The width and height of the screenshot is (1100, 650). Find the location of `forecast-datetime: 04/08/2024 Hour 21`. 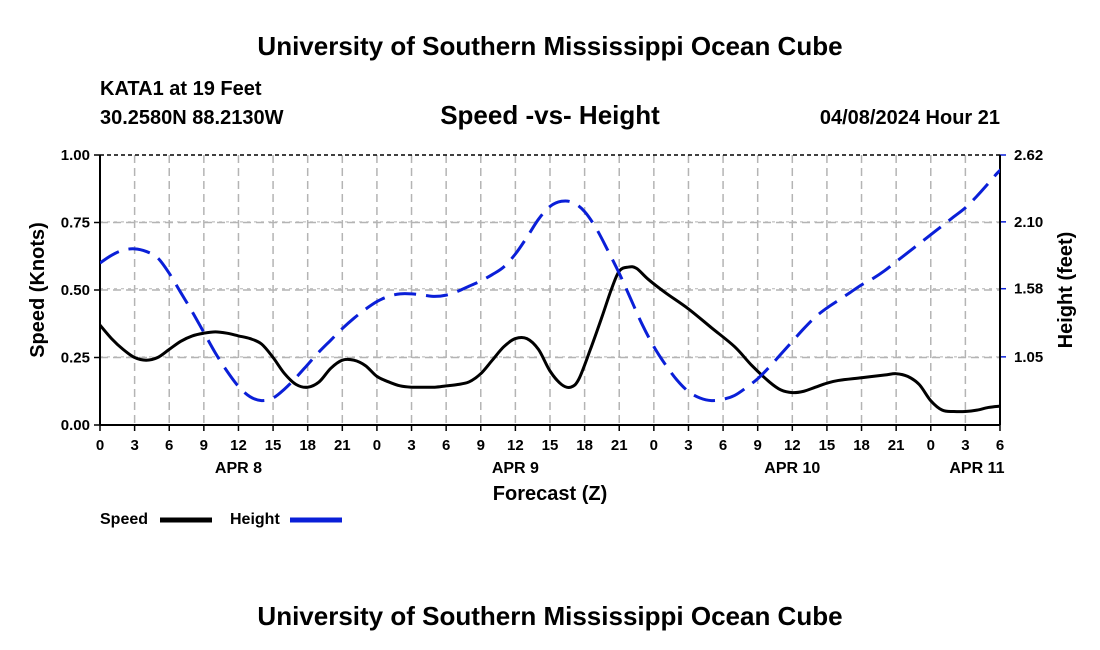

forecast-datetime: 04/08/2024 Hour 21 is located at coordinates (910, 118).